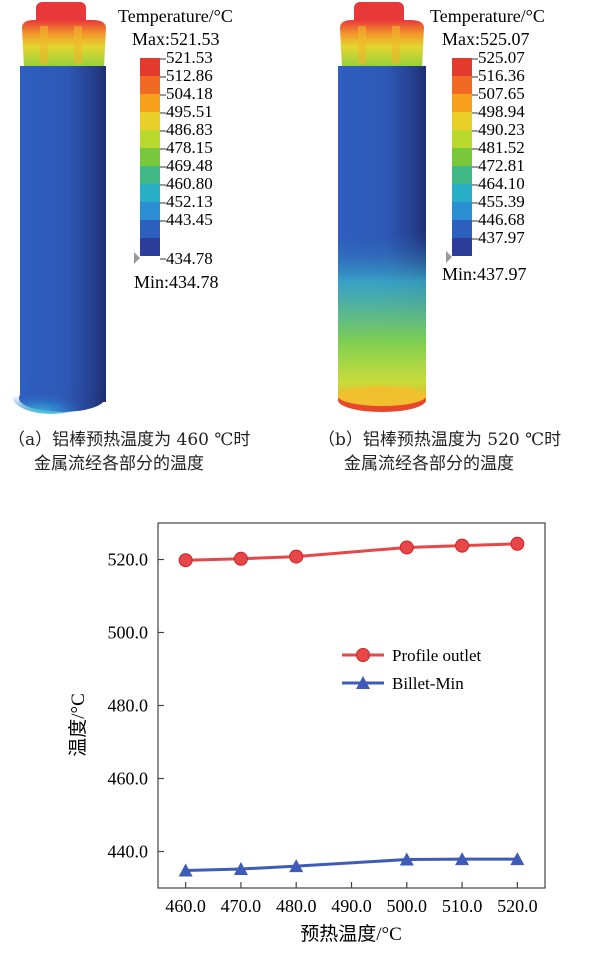 Image resolution: width=603 pixels, height=954 pixels. I want to click on scale-tick-b-7: 464.10, so click(501, 183).